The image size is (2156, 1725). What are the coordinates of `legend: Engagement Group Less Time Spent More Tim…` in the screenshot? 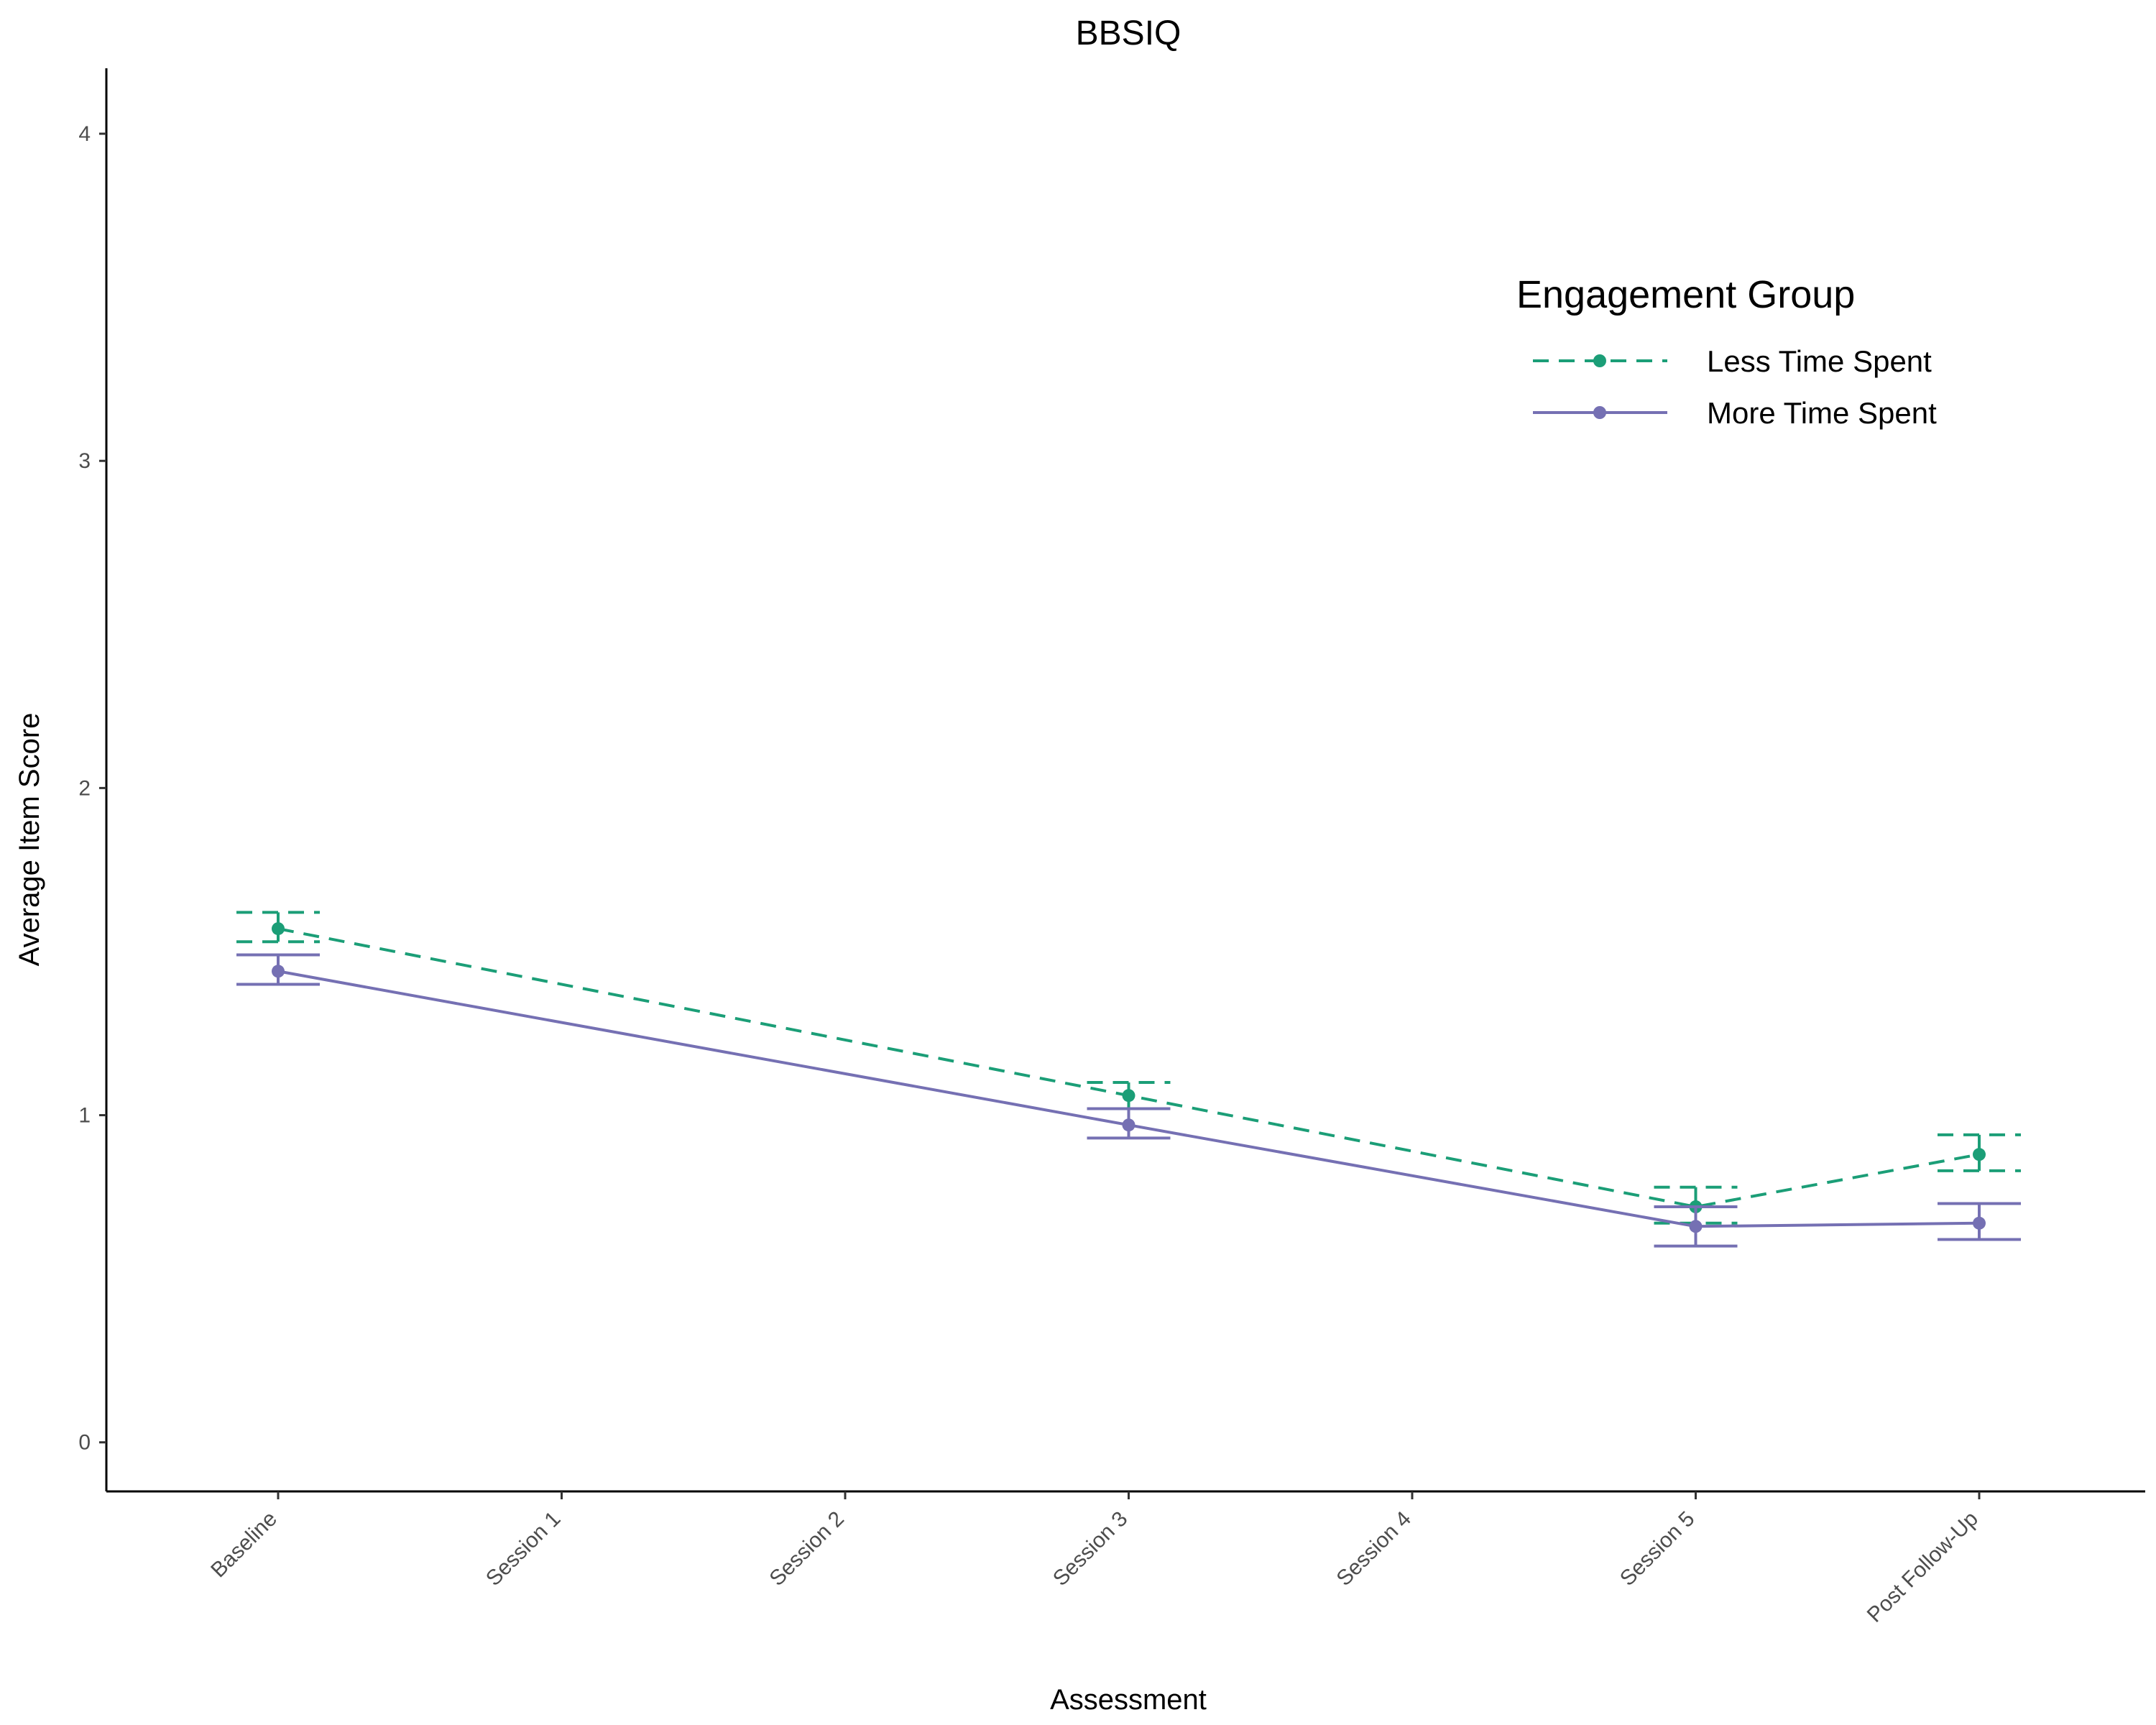 It's located at (1726, 351).